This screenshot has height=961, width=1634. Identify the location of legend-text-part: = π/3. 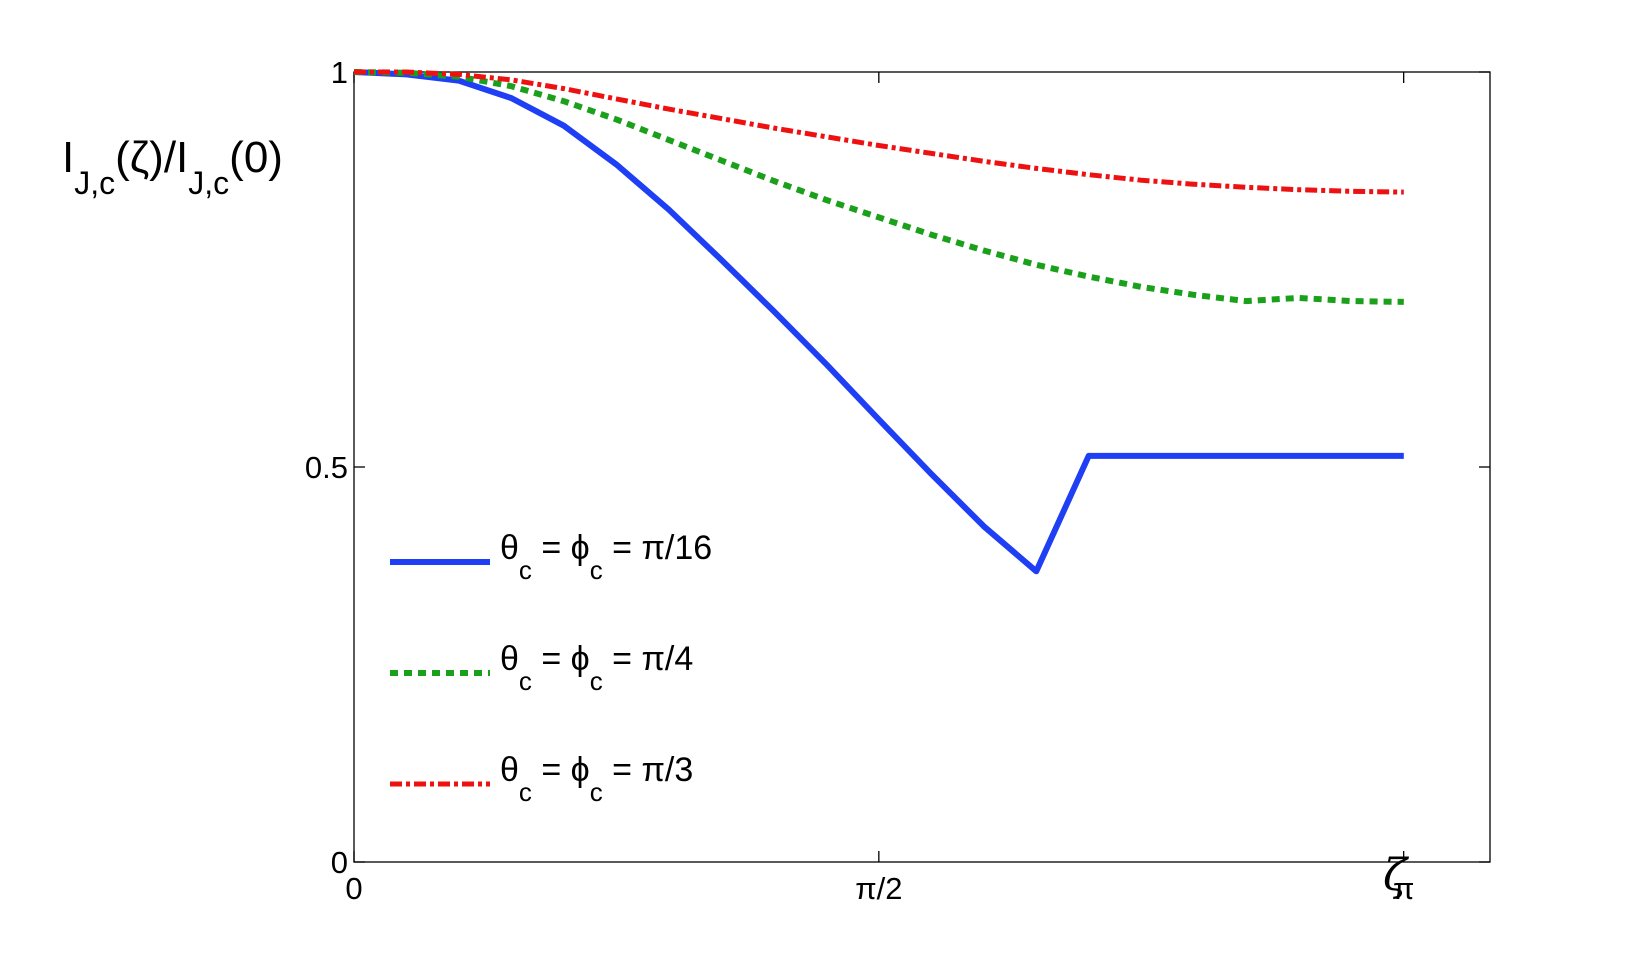
(648, 770).